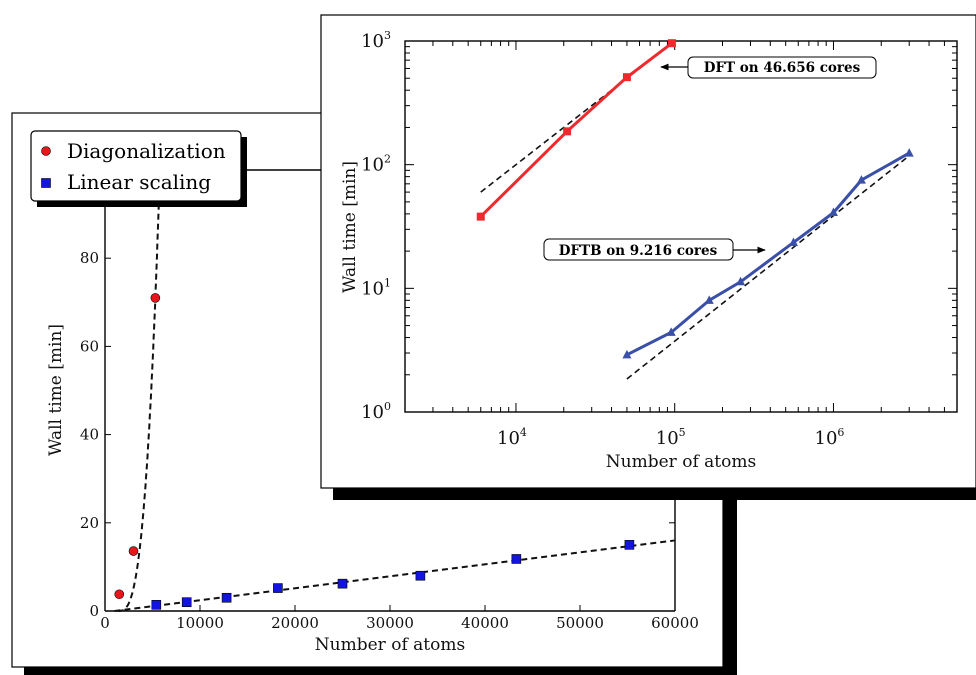 This screenshot has width=976, height=675. What do you see at coordinates (146, 151) in the screenshot?
I see `legend-diagonalization-label: Diagonalization` at bounding box center [146, 151].